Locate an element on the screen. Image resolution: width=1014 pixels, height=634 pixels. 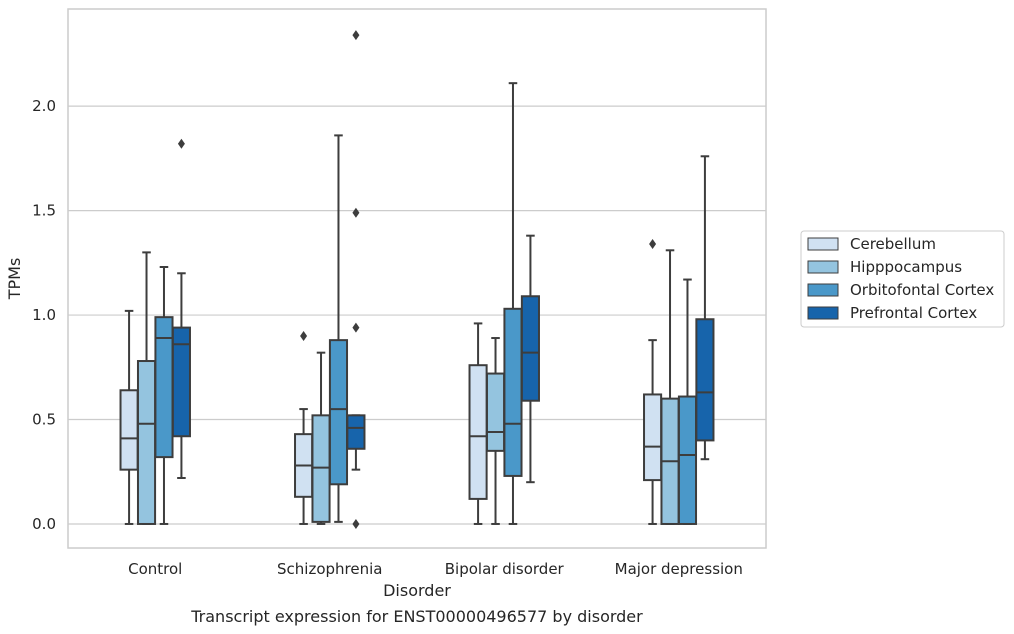
legend-label: Orbitofontal Cortex is located at coordinates (922, 290).